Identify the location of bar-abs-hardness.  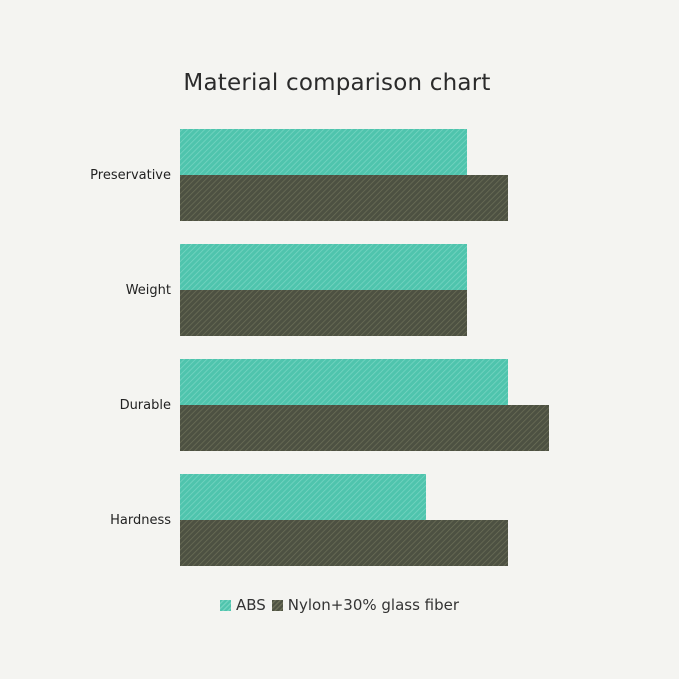
(303, 497).